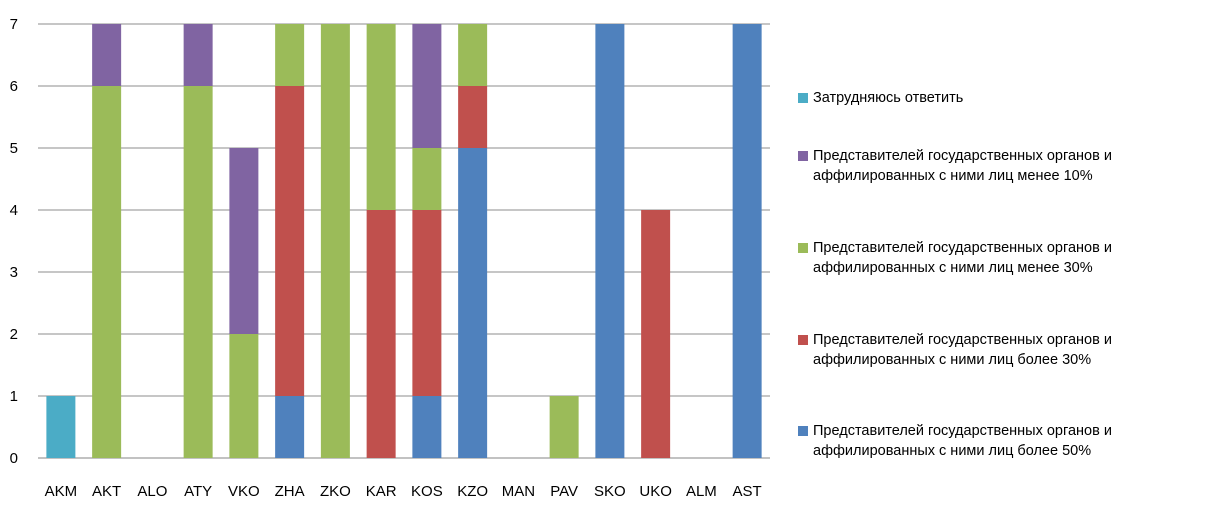  Describe the element at coordinates (518, 491) in the screenshot. I see `x-tick-label-man: MAN` at that location.